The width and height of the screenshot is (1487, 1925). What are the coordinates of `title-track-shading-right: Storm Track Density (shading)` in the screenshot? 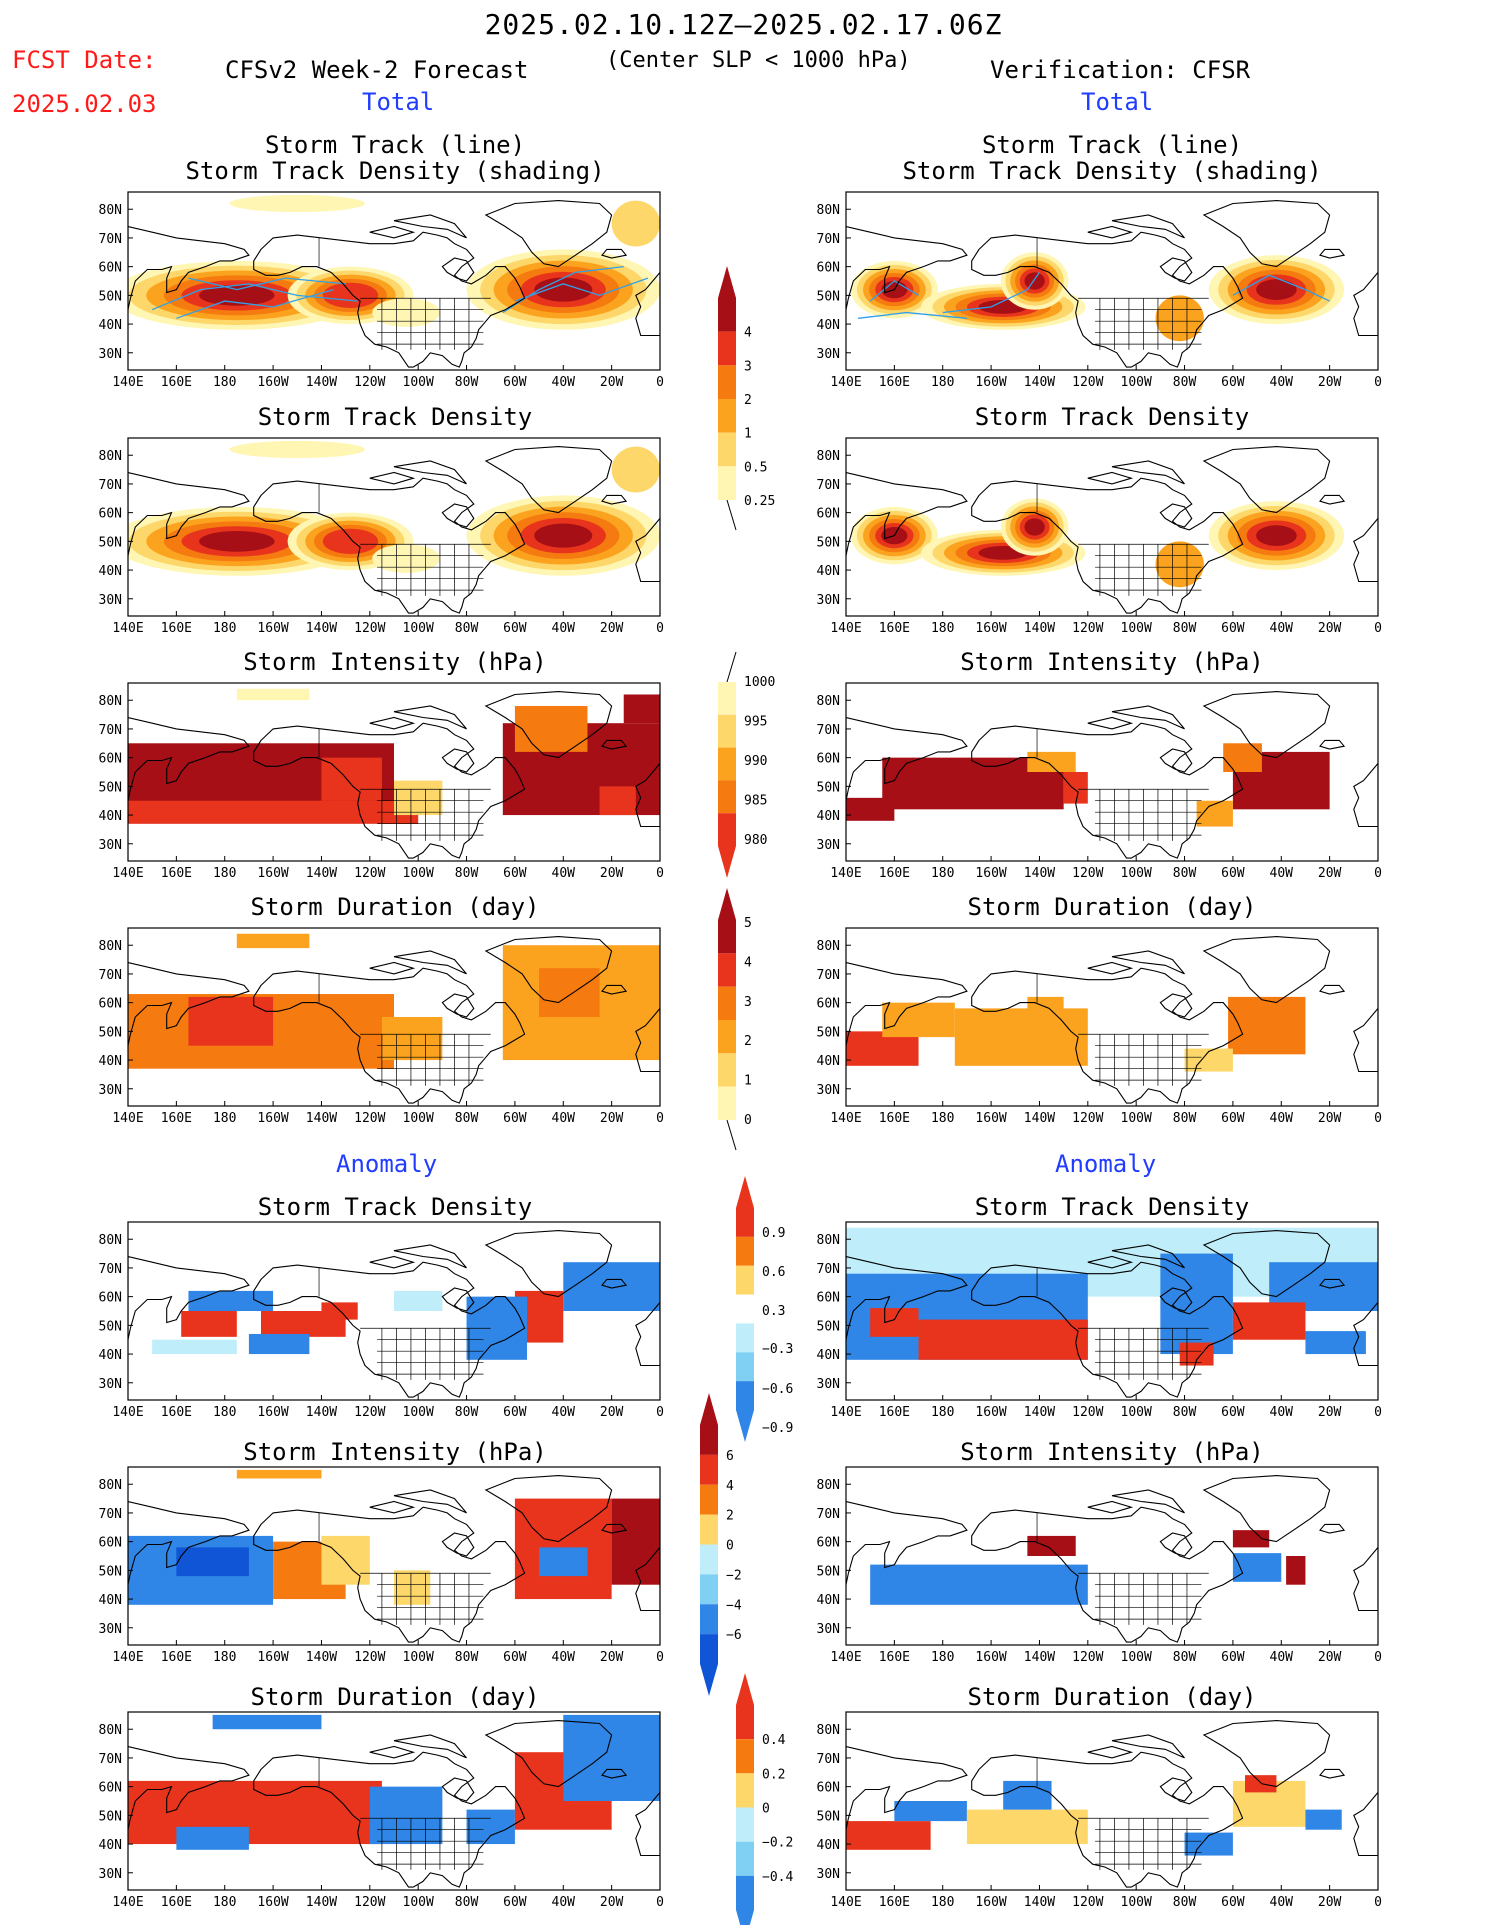 It's located at (1112, 171).